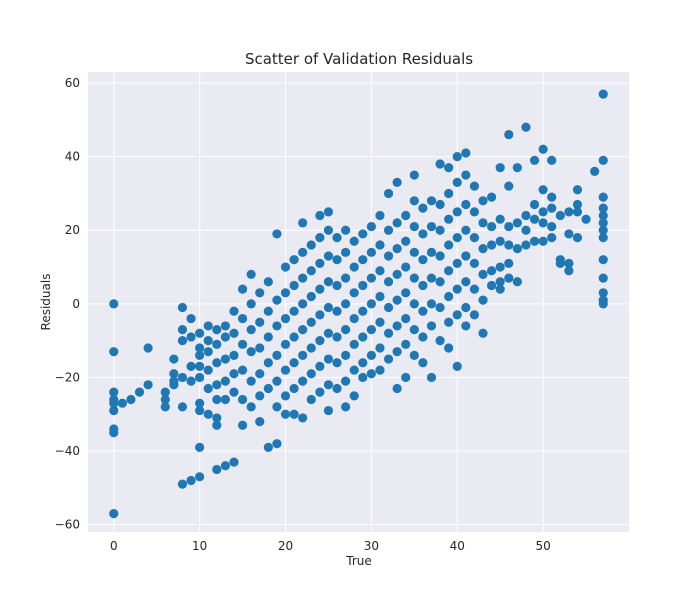  I want to click on x-tick-label: 50, so click(542, 546).